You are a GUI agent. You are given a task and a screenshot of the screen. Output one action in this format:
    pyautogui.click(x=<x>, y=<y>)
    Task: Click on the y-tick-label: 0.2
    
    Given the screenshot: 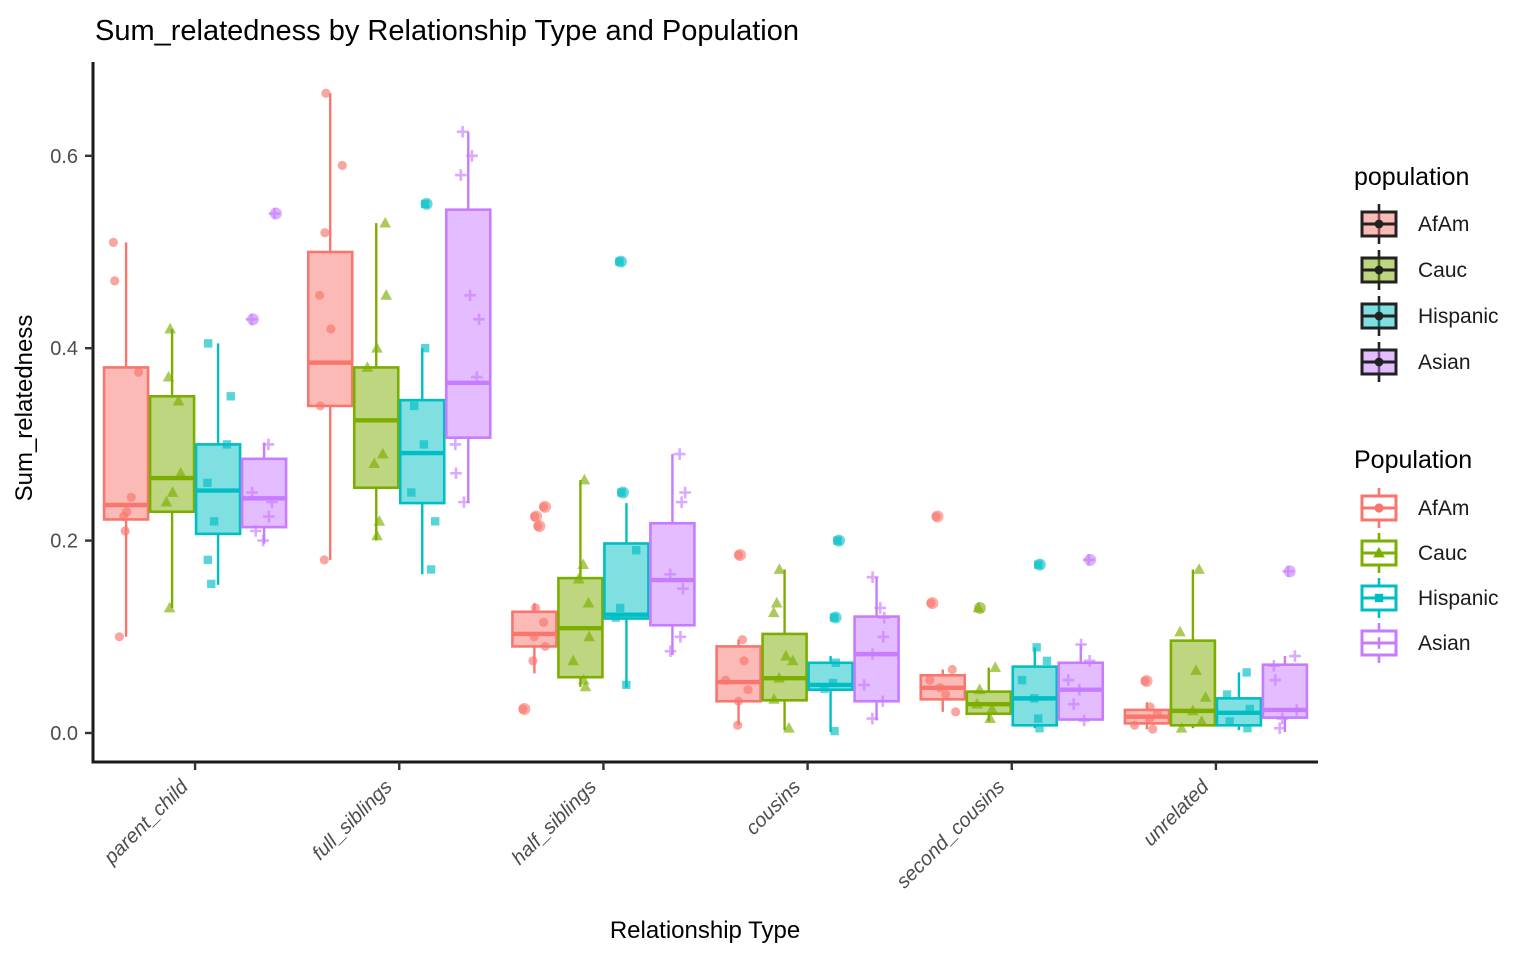 What is the action you would take?
    pyautogui.click(x=64, y=542)
    